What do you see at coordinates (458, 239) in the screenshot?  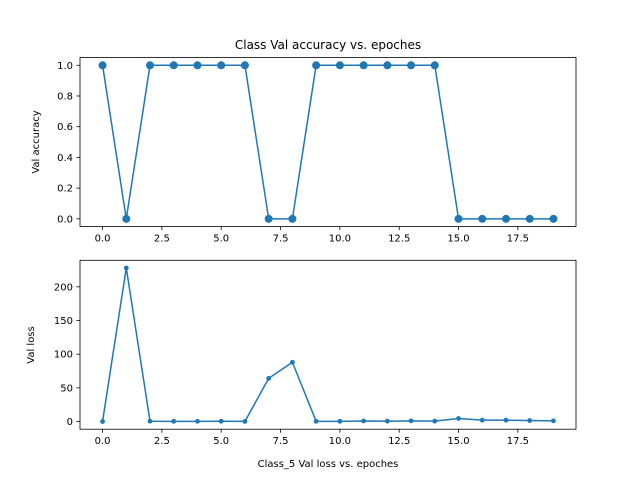 I see `accuracy-x-tick-label: 15.0` at bounding box center [458, 239].